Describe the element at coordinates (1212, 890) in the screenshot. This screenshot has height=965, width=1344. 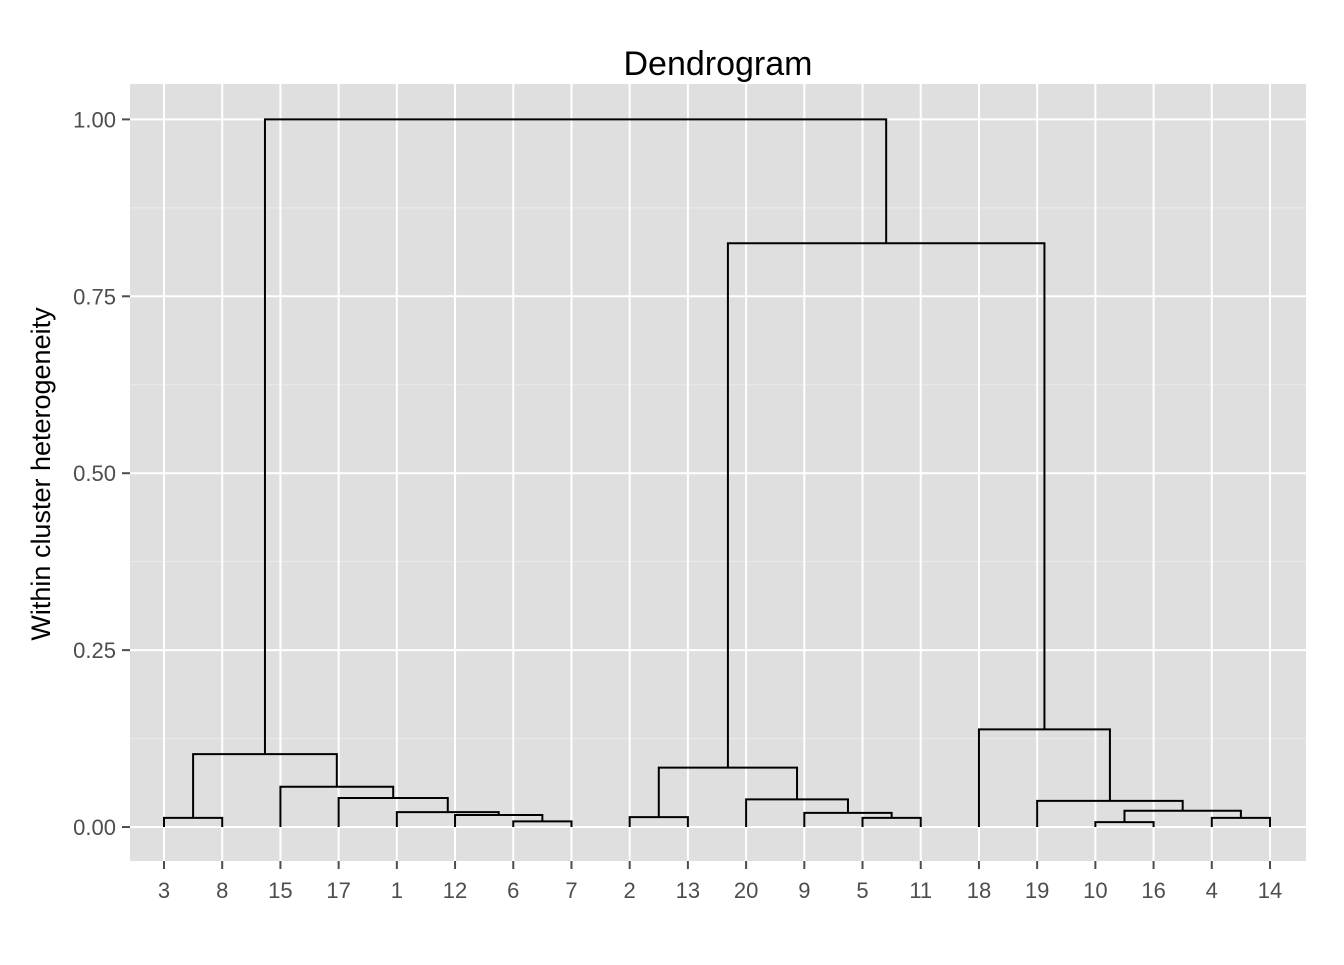
I see `x-tick-label: 4` at that location.